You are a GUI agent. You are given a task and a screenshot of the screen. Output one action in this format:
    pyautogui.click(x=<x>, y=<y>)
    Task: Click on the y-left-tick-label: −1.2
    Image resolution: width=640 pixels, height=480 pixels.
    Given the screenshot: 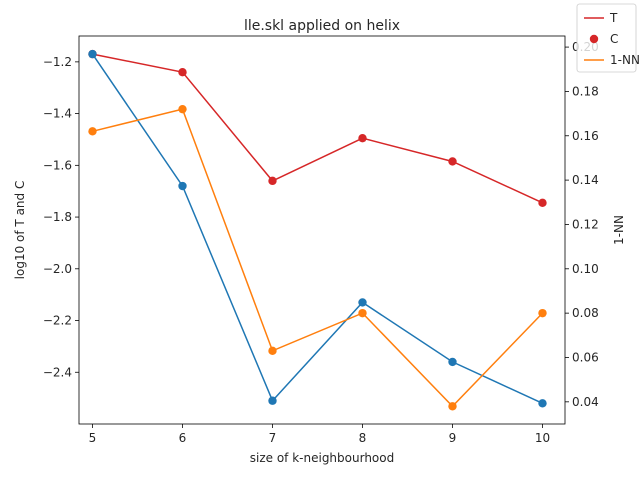 What is the action you would take?
    pyautogui.click(x=57, y=62)
    